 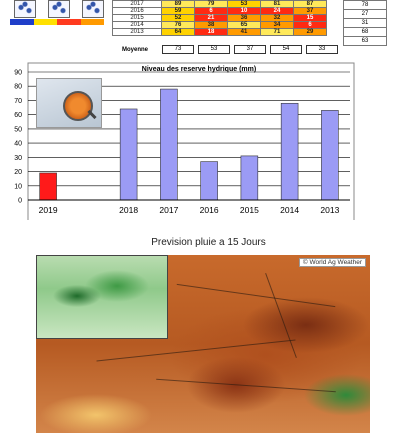 What do you see at coordinates (199, 69) in the screenshot?
I see `chart-title: Niveau des reserve hydrique (mm)` at bounding box center [199, 69].